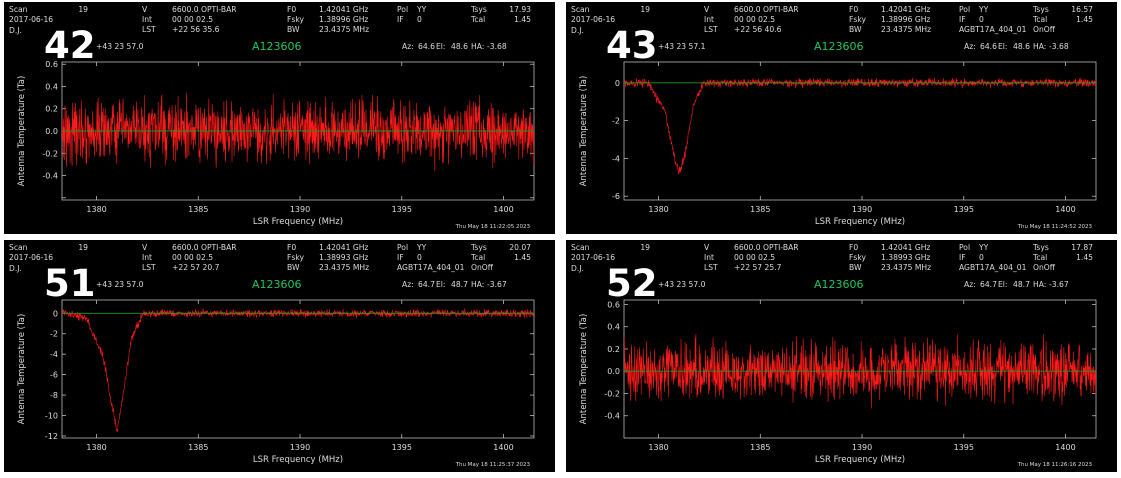 The height and width of the screenshot is (478, 1121). I want to click on header-label-v: V, so click(707, 247).